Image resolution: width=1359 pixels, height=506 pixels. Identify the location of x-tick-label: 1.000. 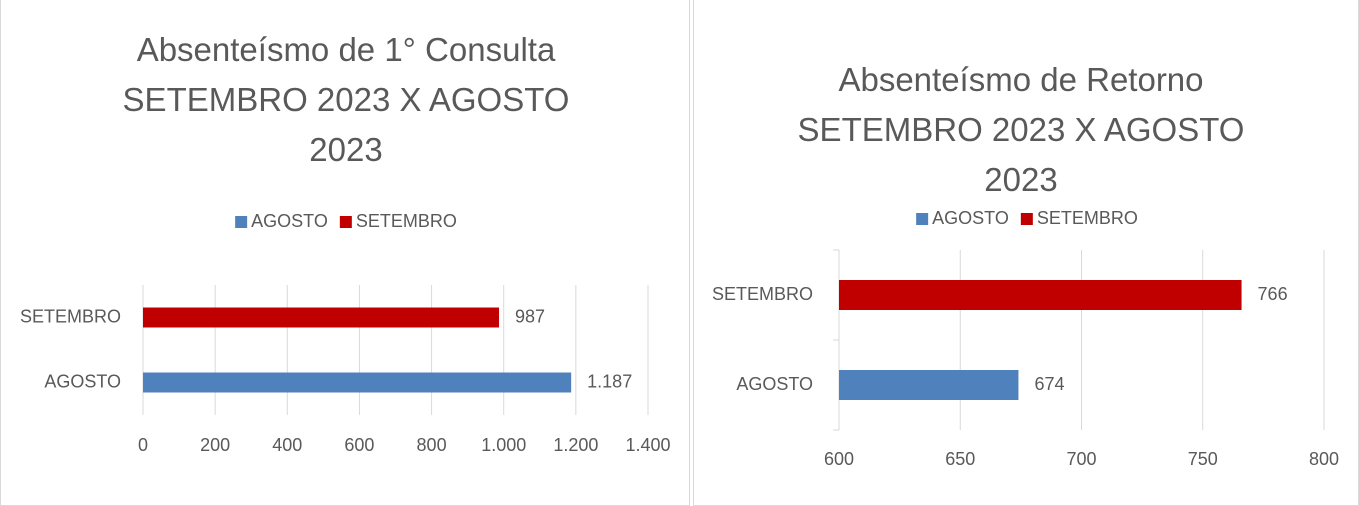
(503, 445).